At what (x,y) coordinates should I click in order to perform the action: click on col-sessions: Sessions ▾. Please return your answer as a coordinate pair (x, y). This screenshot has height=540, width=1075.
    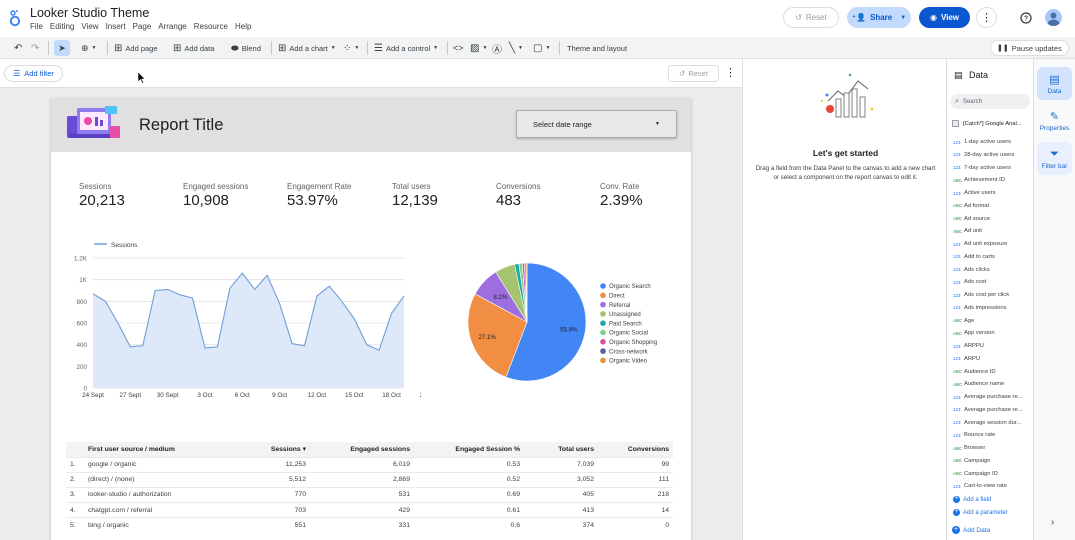
    Looking at the image, I should click on (288, 450).